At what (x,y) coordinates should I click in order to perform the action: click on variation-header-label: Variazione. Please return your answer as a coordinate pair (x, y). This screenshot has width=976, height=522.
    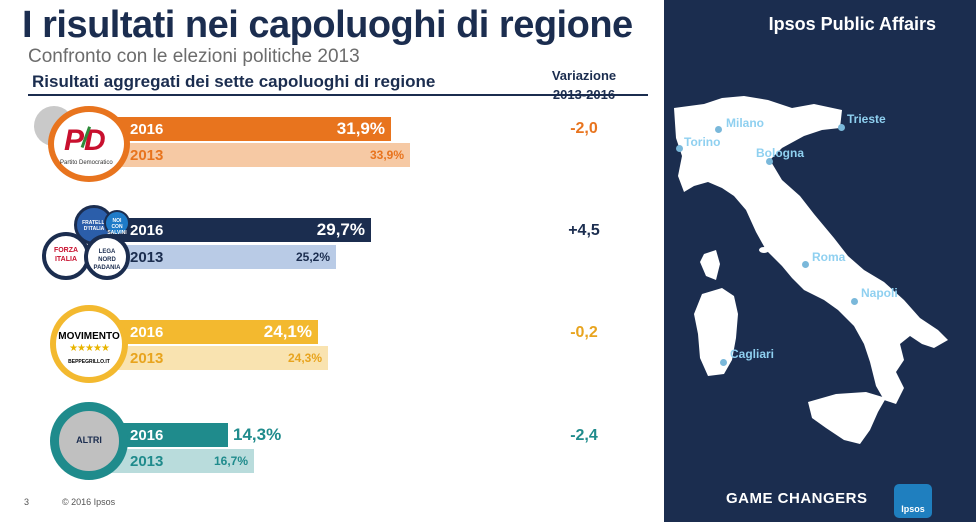
    Looking at the image, I should click on (584, 75).